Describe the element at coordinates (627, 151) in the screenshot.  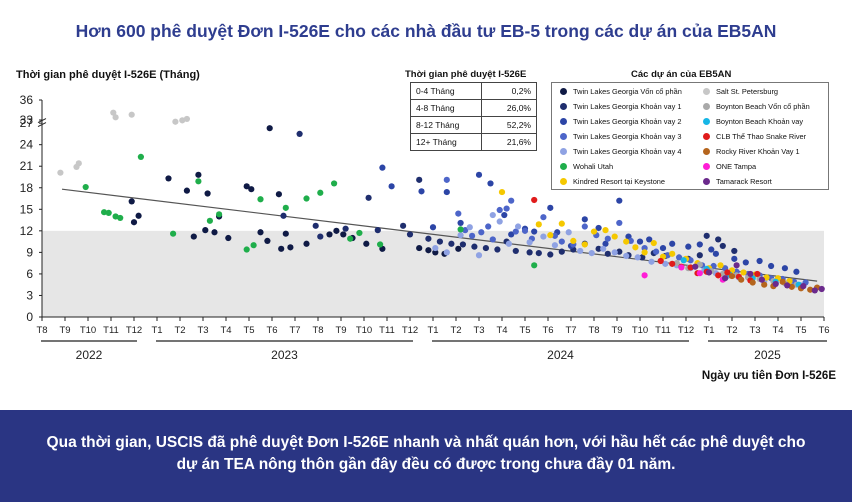
I see `legend-label: Twin Lakes Georgia Khoản vay 4` at that location.